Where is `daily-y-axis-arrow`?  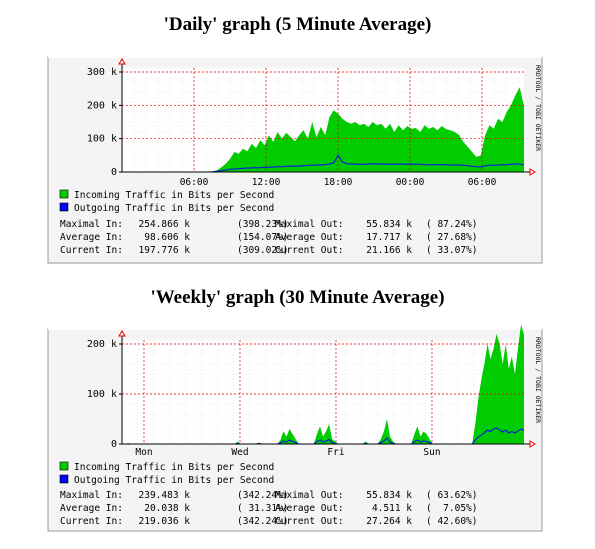
daily-y-axis-arrow is located at coordinates (122, 61).